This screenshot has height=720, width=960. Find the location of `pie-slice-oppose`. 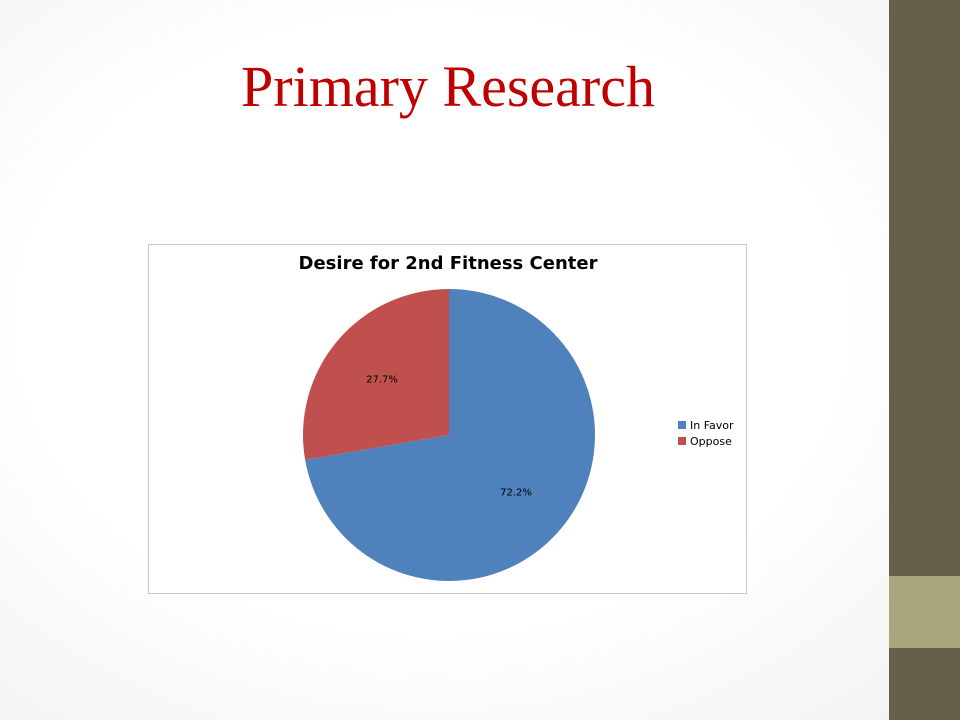

pie-slice-oppose is located at coordinates (376, 374).